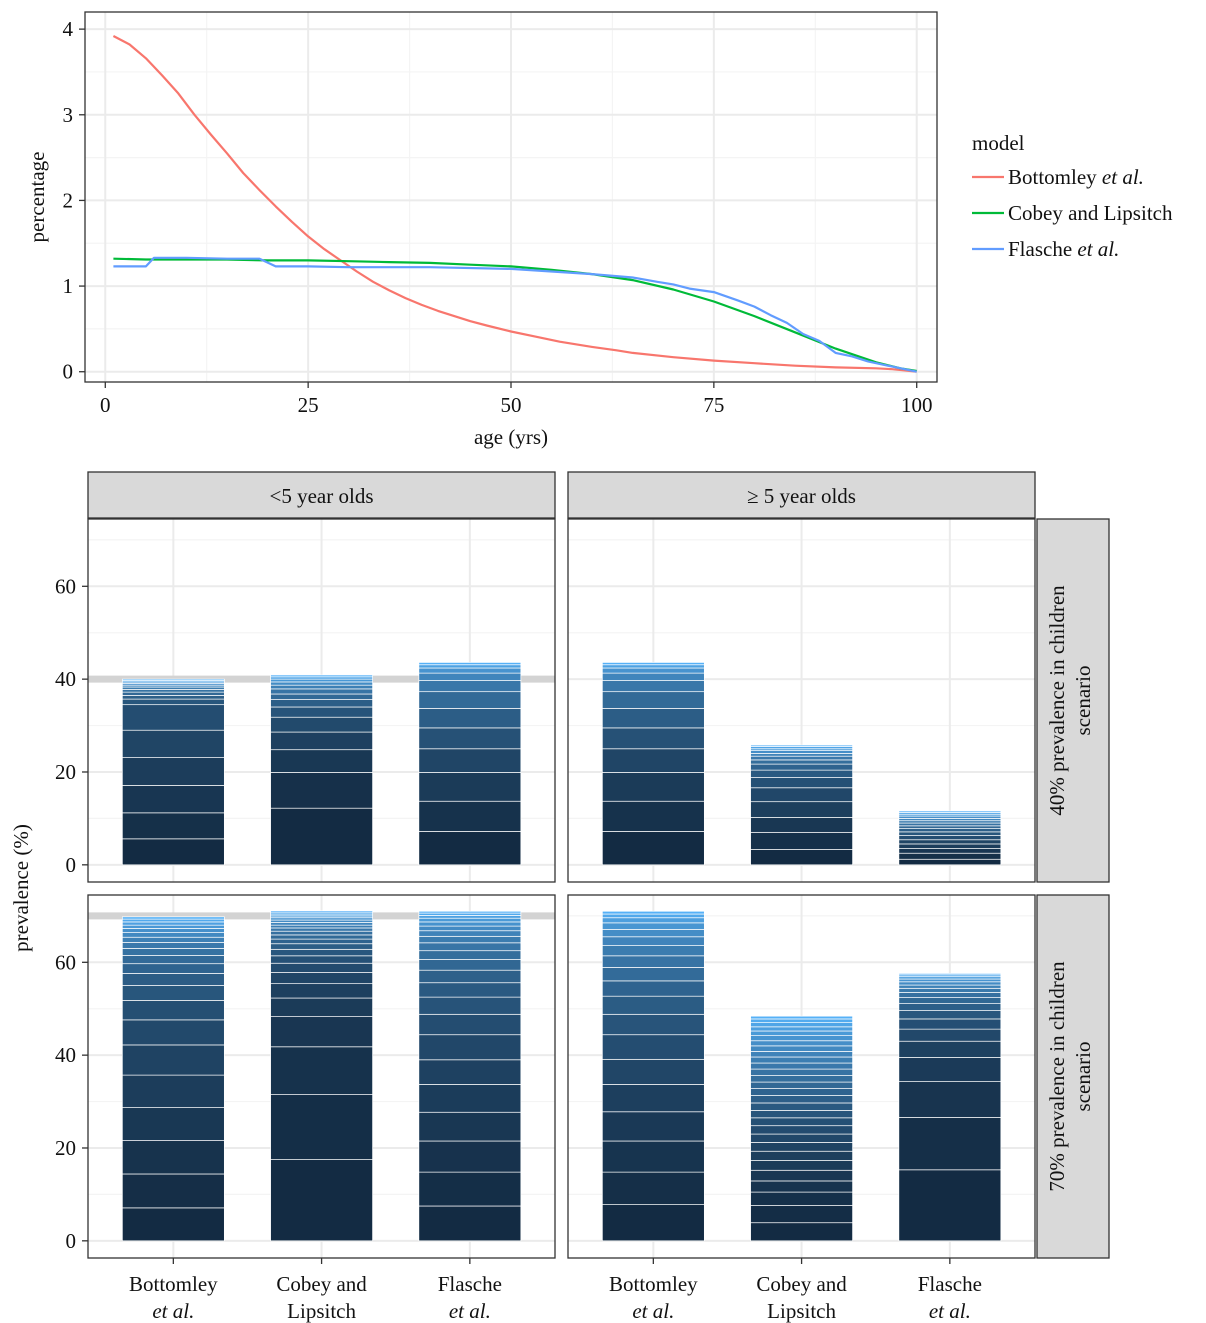 The width and height of the screenshot is (1206, 1323). I want to click on x-tick-label-line1: Bottomley, so click(173, 1284).